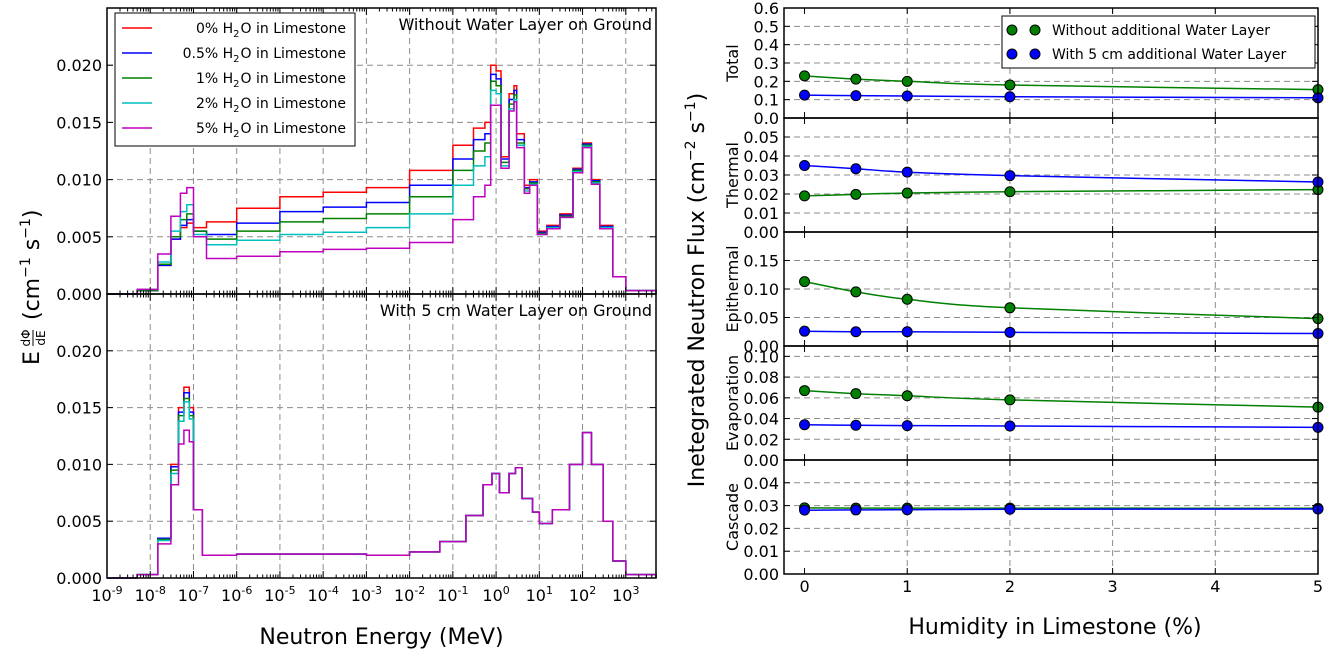  Describe the element at coordinates (761, 175) in the screenshot. I see `y-tick-label: 0.03` at that location.